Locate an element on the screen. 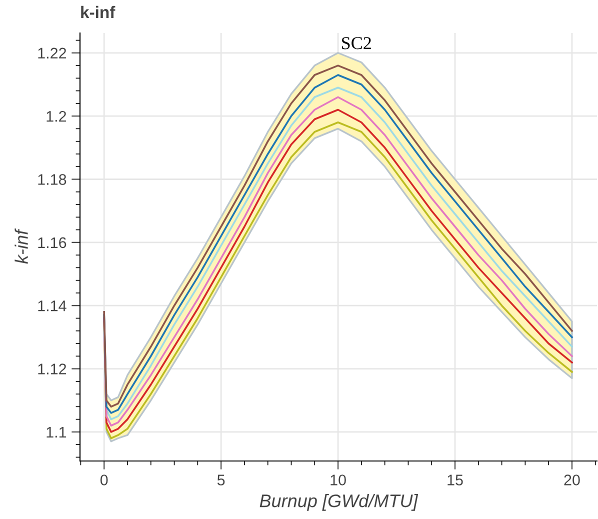 The height and width of the screenshot is (519, 598). y-tick-label: 1.22 is located at coordinates (52, 53).